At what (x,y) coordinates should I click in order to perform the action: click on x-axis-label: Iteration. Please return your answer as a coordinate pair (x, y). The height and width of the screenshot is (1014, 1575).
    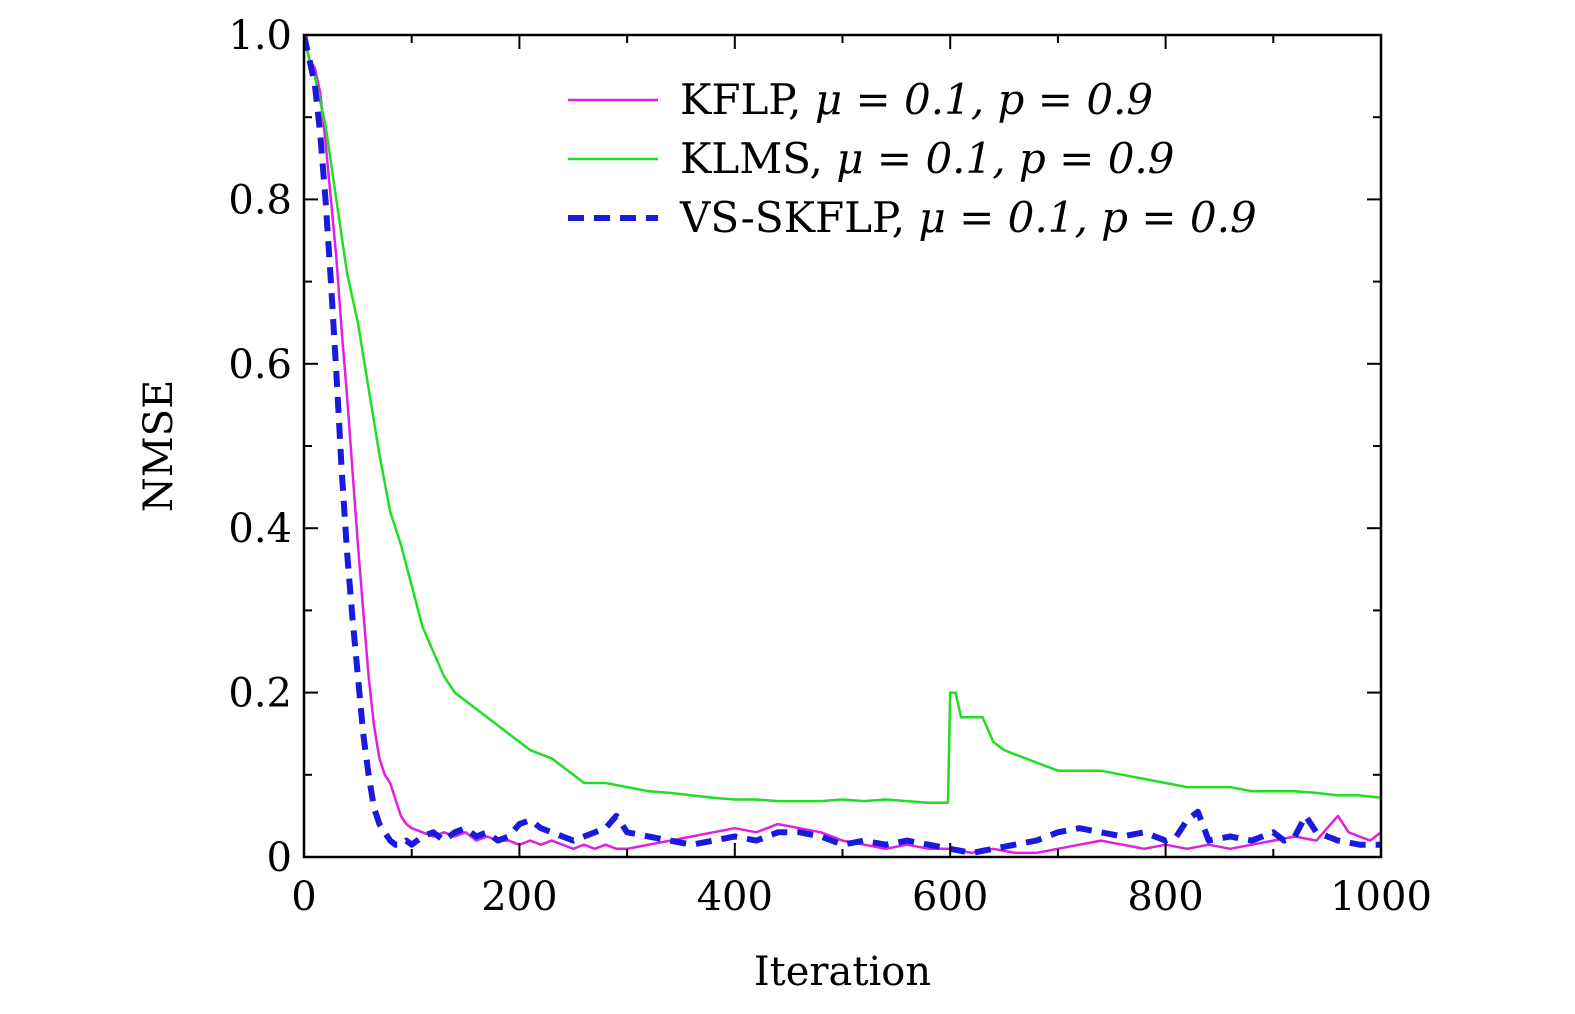
    Looking at the image, I should click on (842, 972).